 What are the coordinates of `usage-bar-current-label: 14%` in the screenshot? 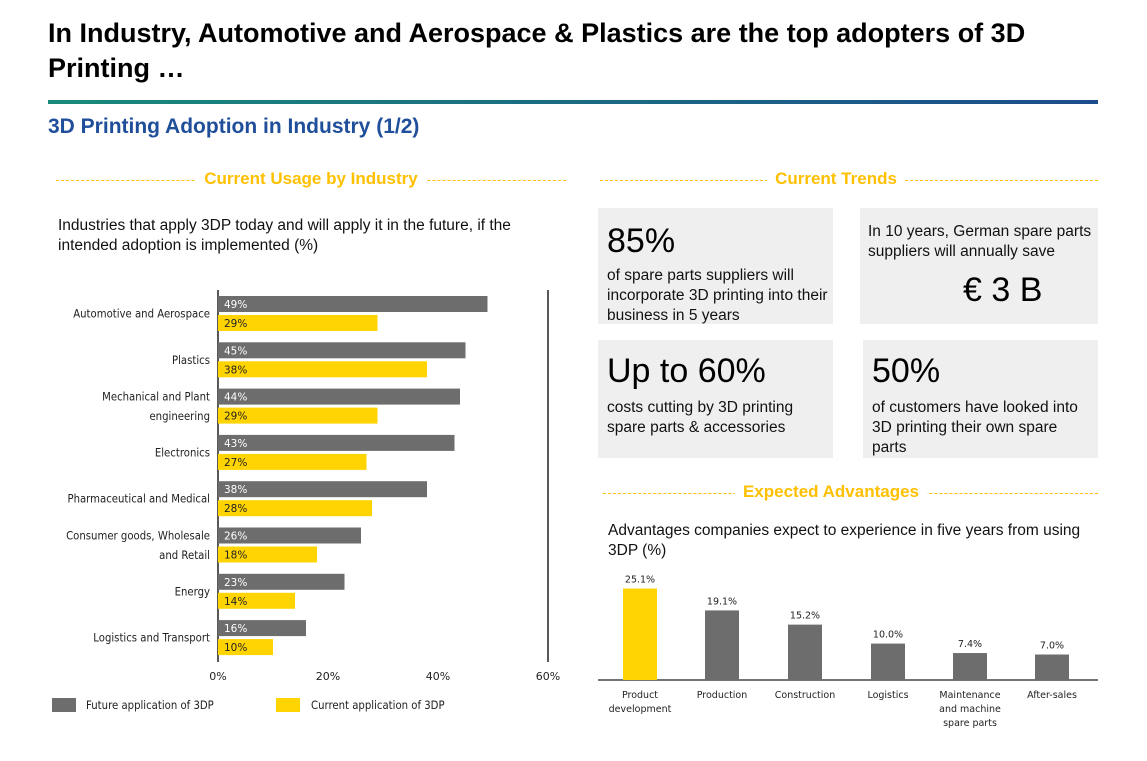 It's located at (235, 602).